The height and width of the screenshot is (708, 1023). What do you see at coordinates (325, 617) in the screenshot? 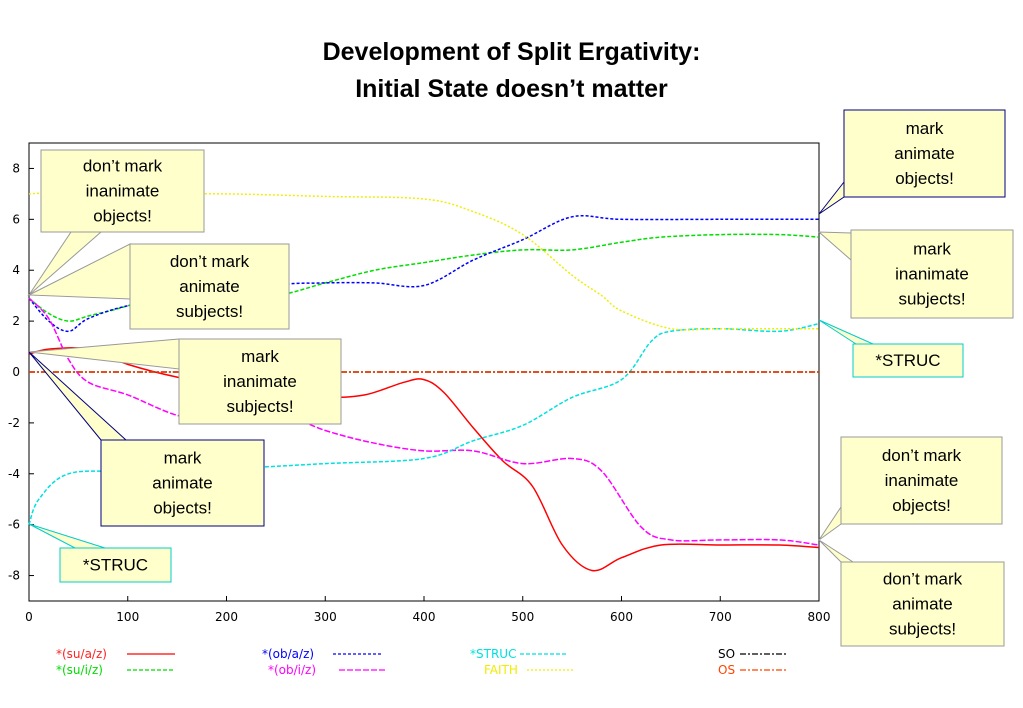
I see `x-tick-label: 300` at bounding box center [325, 617].